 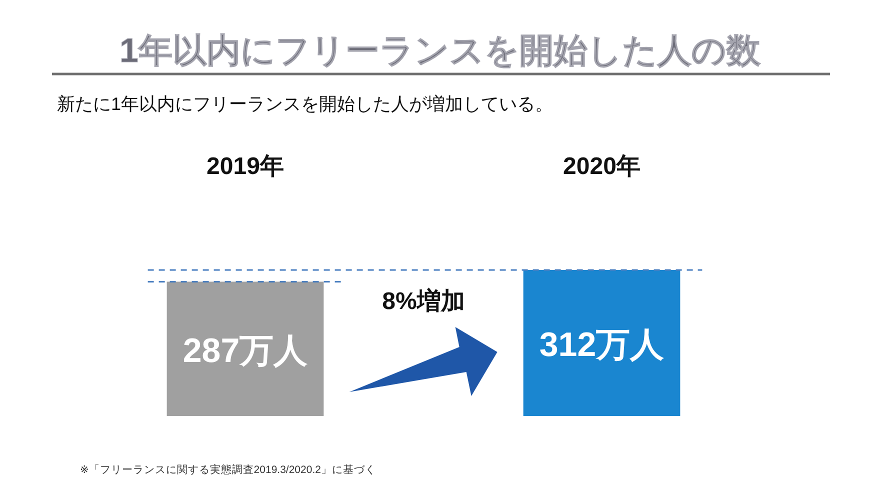 I want to click on annotation: ※「フリーランスに関する実態調査2019.3/2020.2」に基づく, so click(x=228, y=470).